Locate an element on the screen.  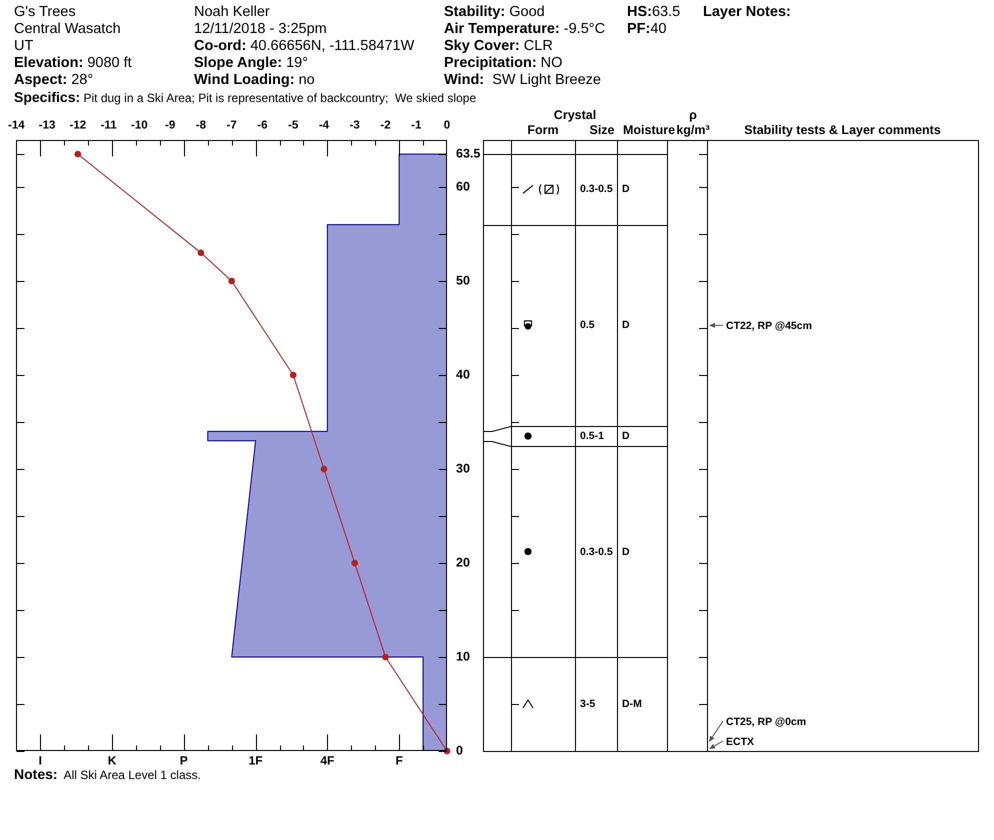
x2-tick-label: -5 is located at coordinates (293, 125).